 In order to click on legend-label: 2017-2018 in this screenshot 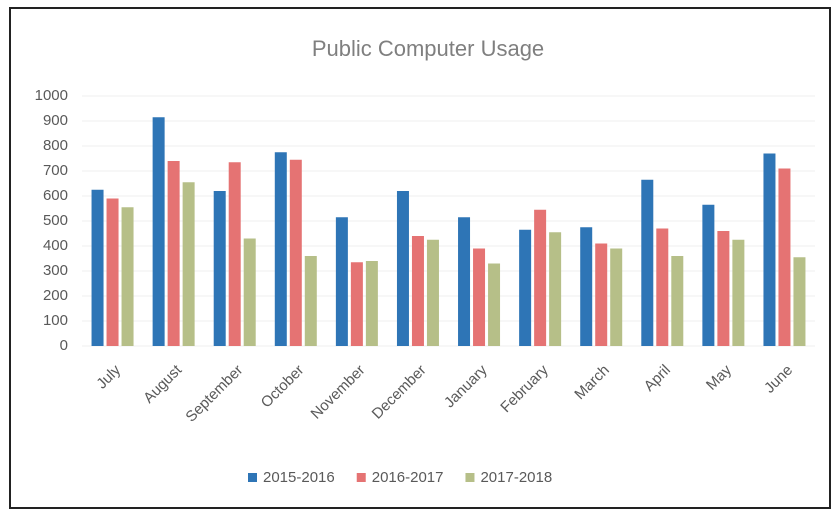, I will do `click(516, 477)`.